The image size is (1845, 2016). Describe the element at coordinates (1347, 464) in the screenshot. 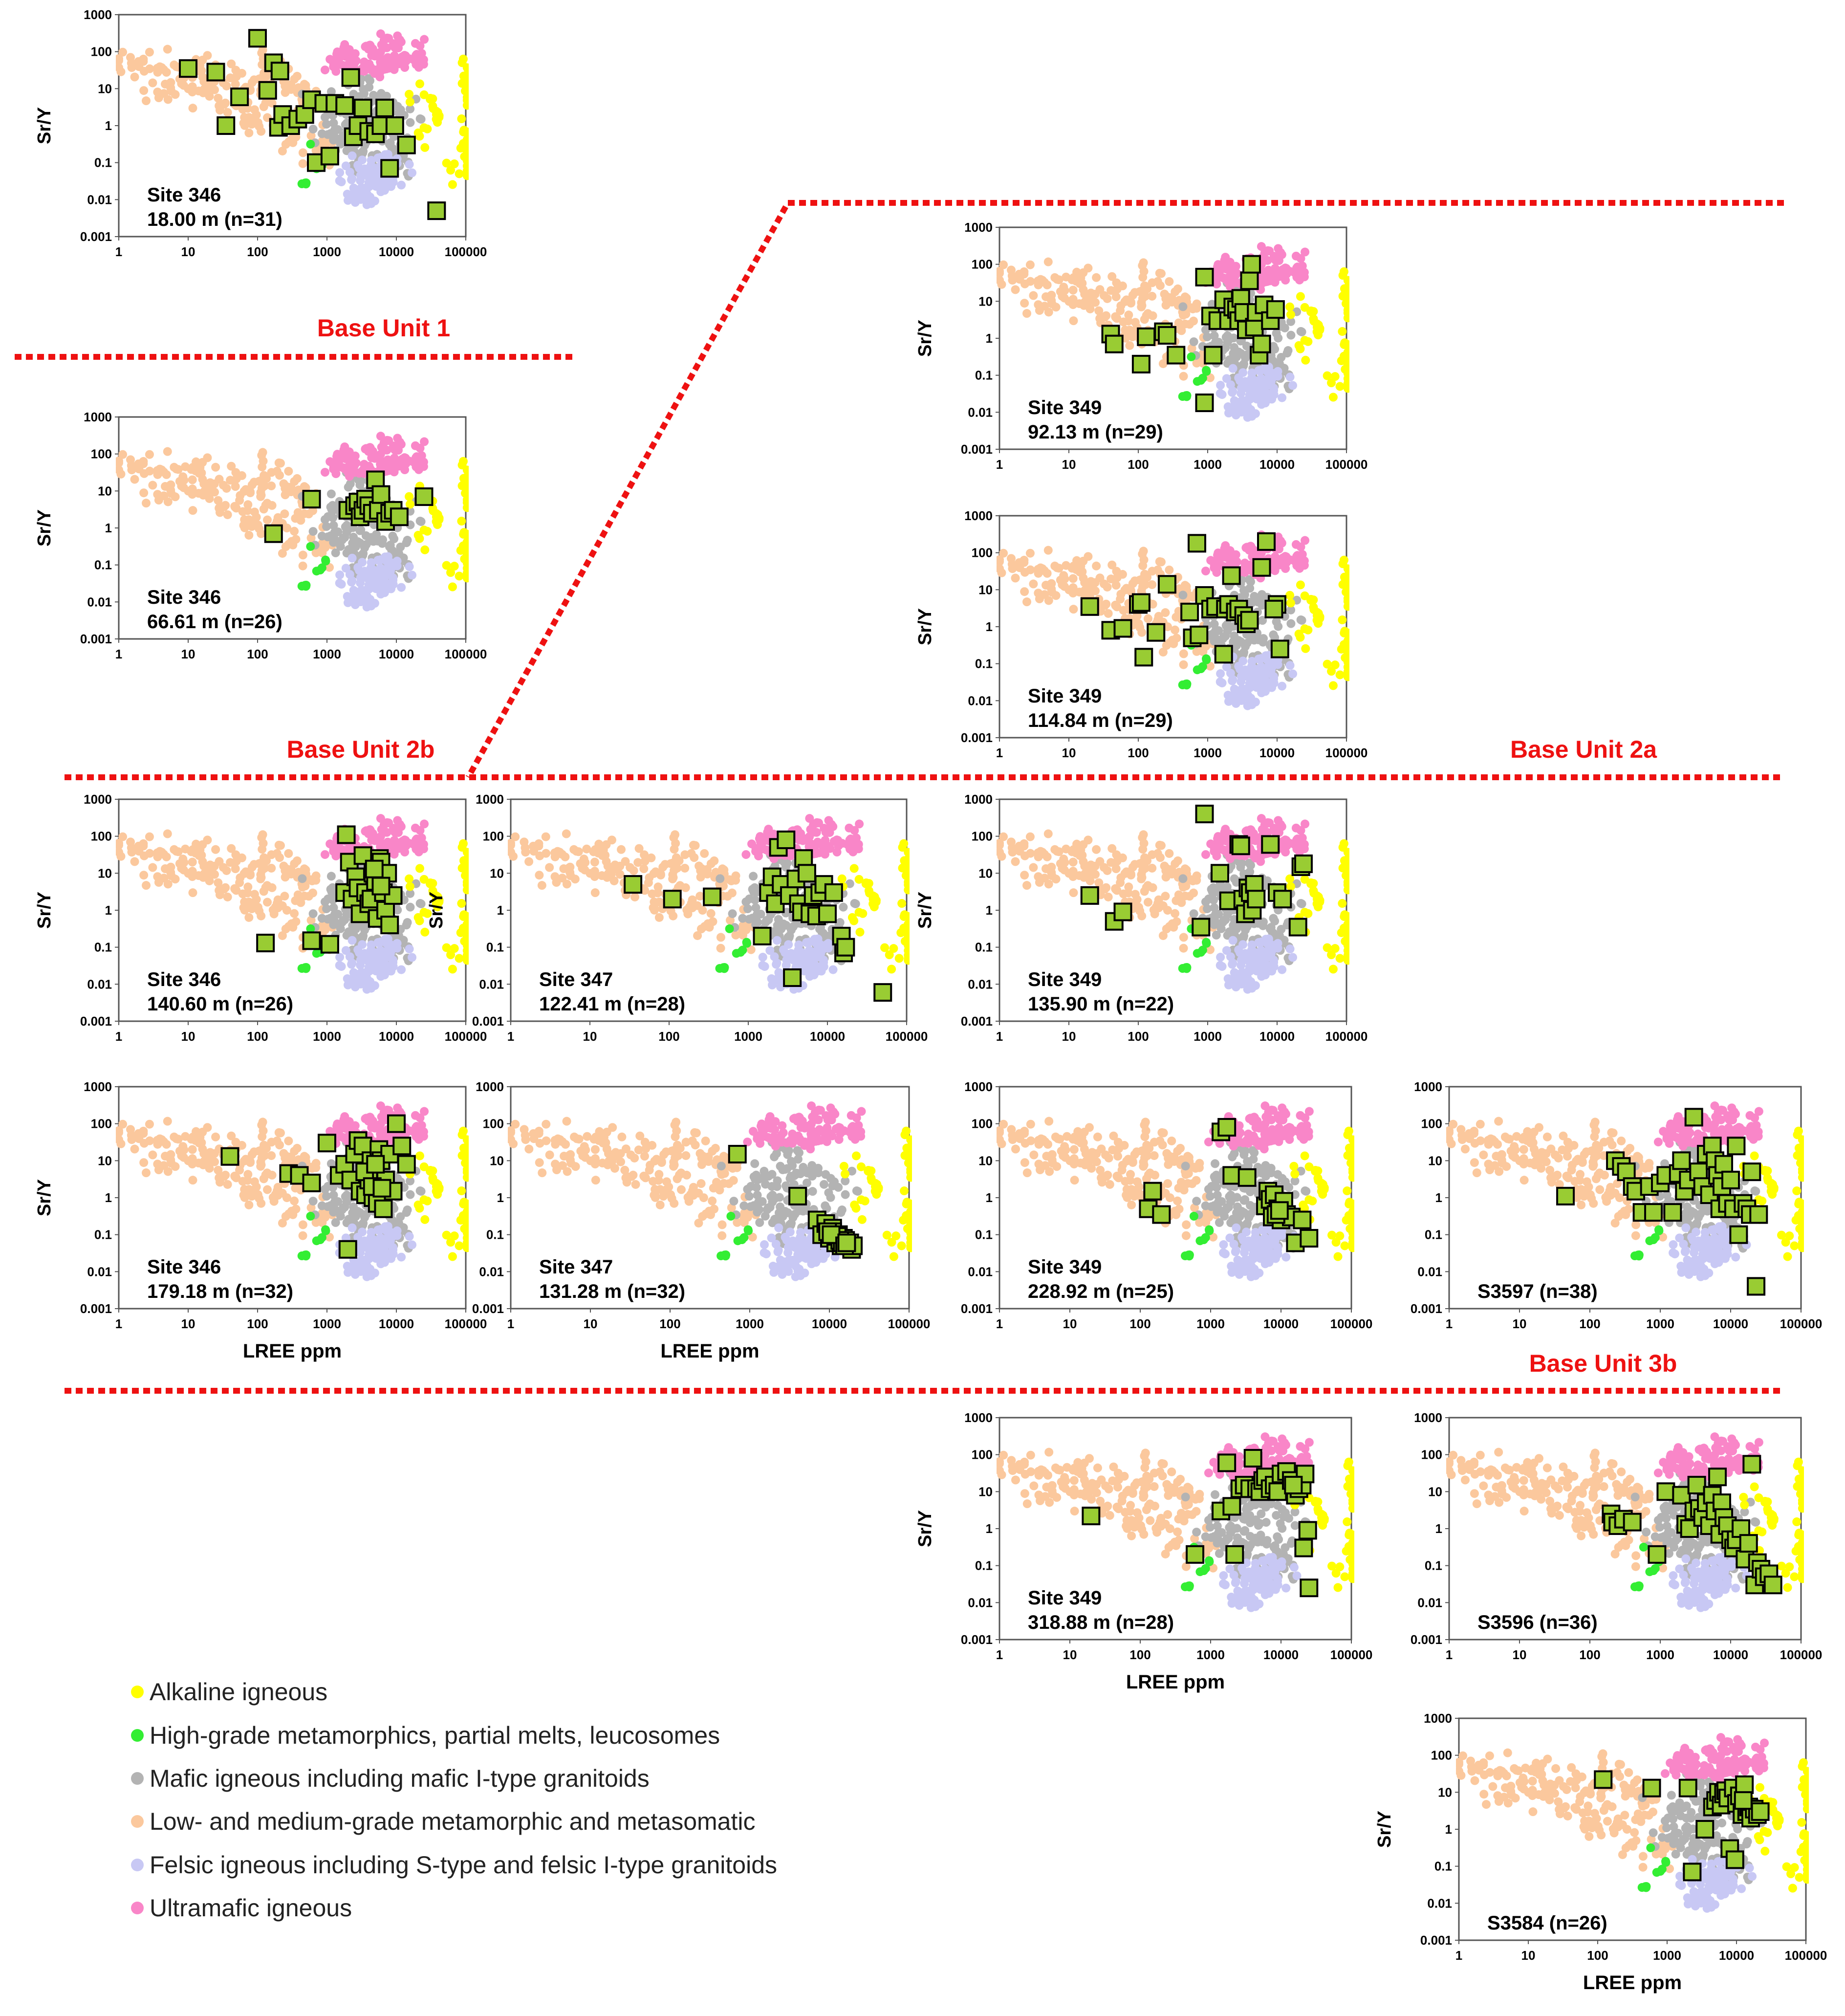

I see `x-tick-label: 100000` at that location.